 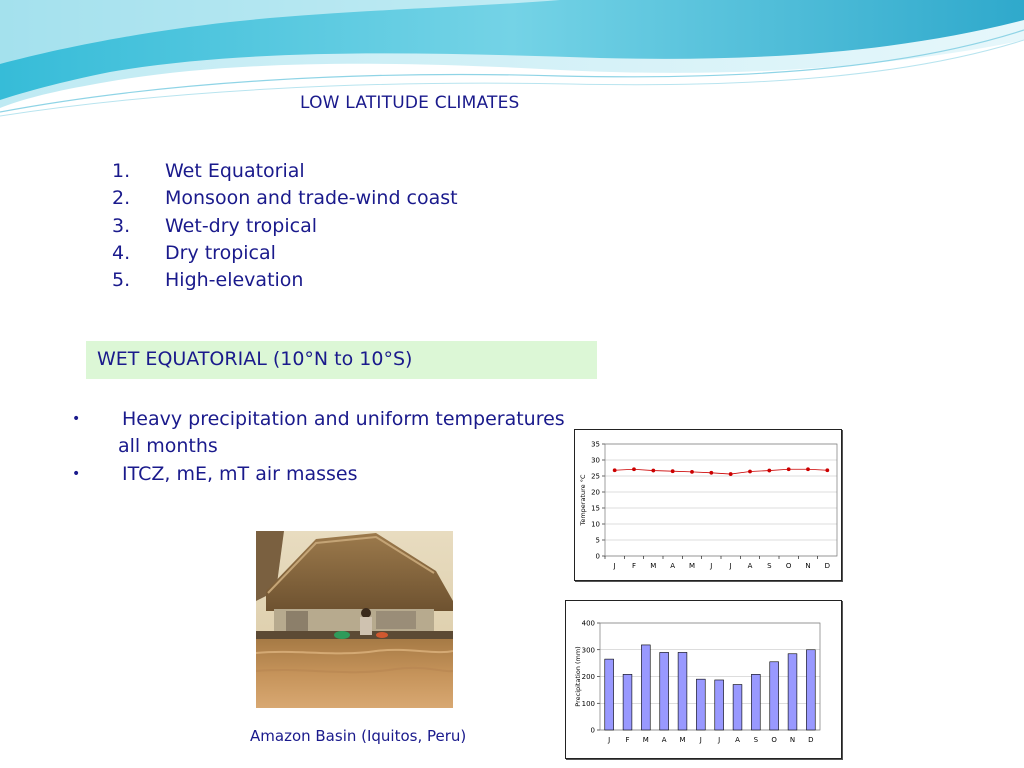 What do you see at coordinates (721, 471) in the screenshot?
I see `temperature-line` at bounding box center [721, 471].